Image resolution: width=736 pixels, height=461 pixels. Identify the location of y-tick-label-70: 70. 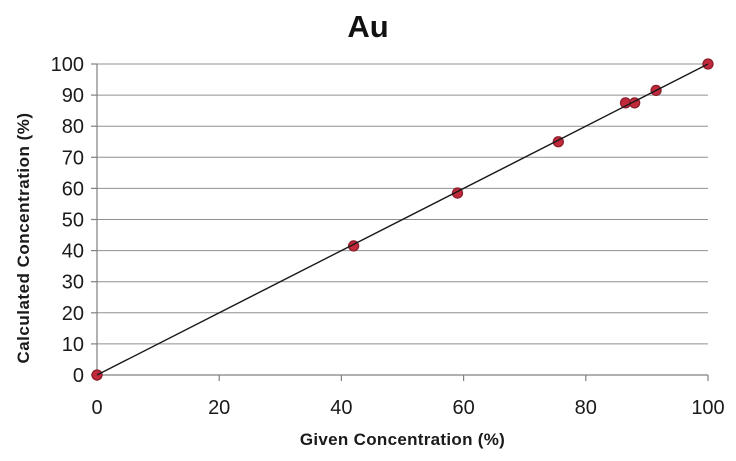
(73, 158).